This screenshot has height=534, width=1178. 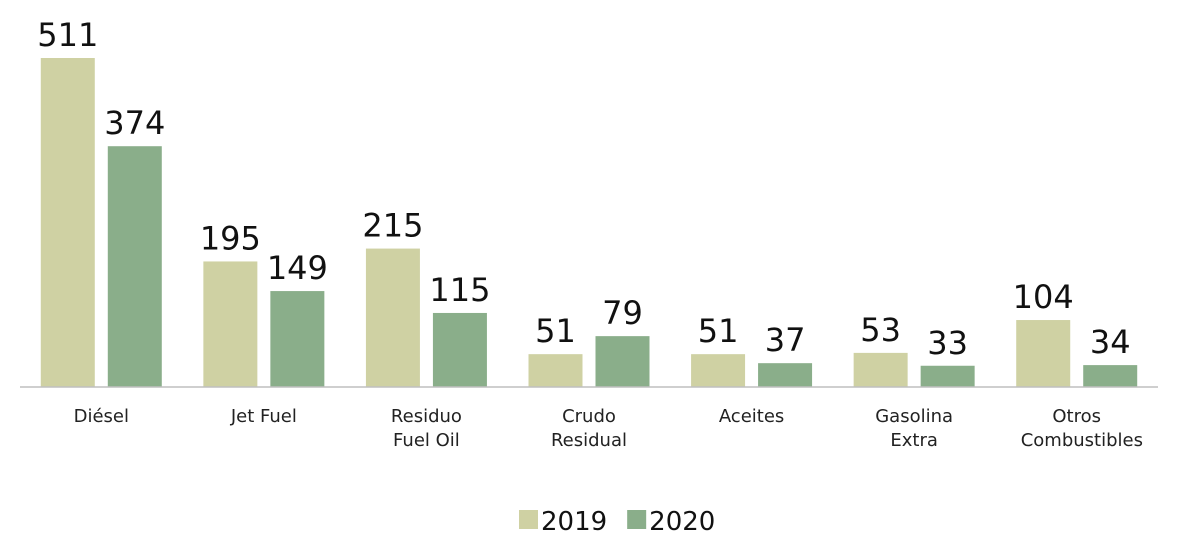 I want to click on value-label: 34, so click(x=1110, y=342).